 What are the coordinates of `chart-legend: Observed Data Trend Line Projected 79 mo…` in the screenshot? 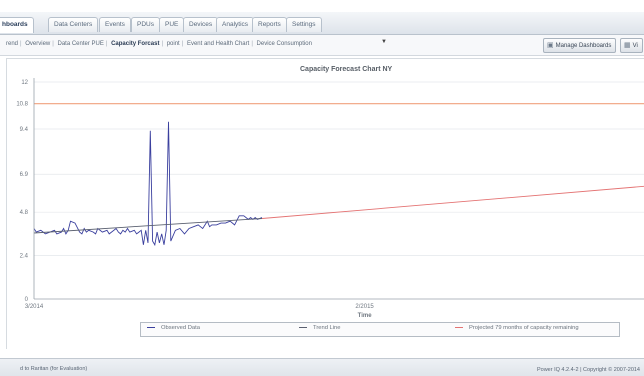 It's located at (380, 329).